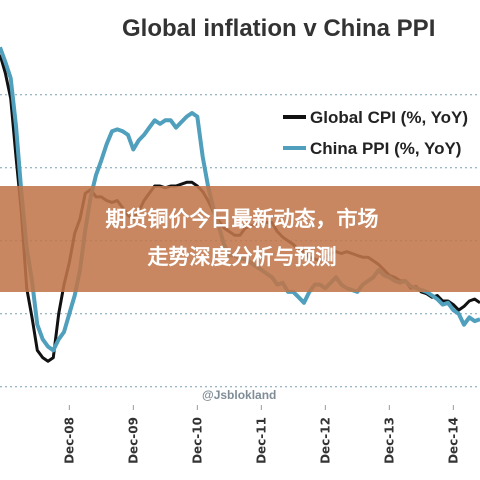 The height and width of the screenshot is (480, 480). What do you see at coordinates (389, 117) in the screenshot?
I see `legend-label-global-cpi: Global CPI (%, YoY)` at bounding box center [389, 117].